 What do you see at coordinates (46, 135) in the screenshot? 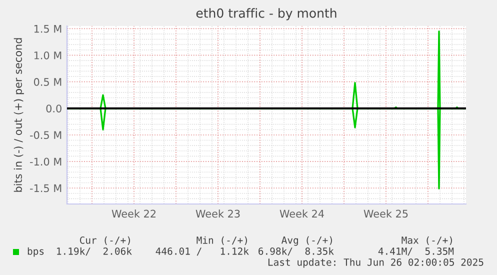
I see `y-tick-label: -0.5 M` at bounding box center [46, 135].